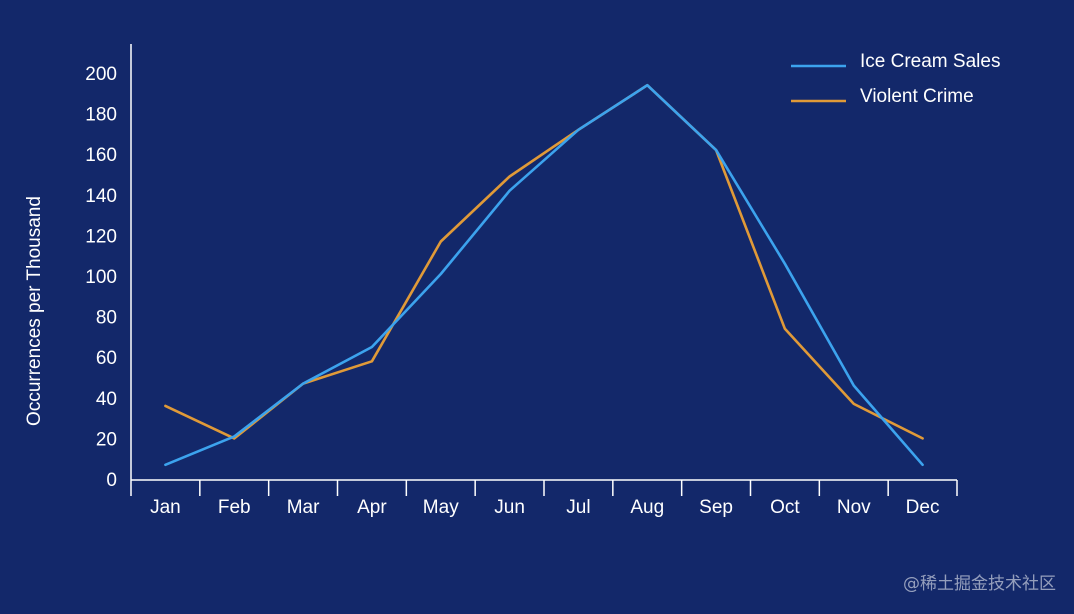  What do you see at coordinates (234, 507) in the screenshot?
I see `x-tick-label: Feb` at bounding box center [234, 507].